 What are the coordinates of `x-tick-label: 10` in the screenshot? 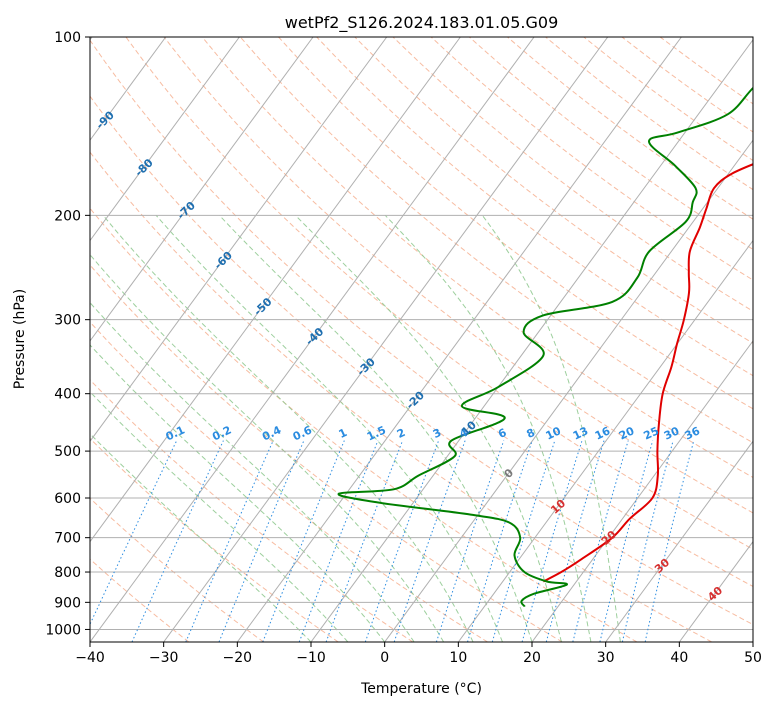 It's located at (458, 658).